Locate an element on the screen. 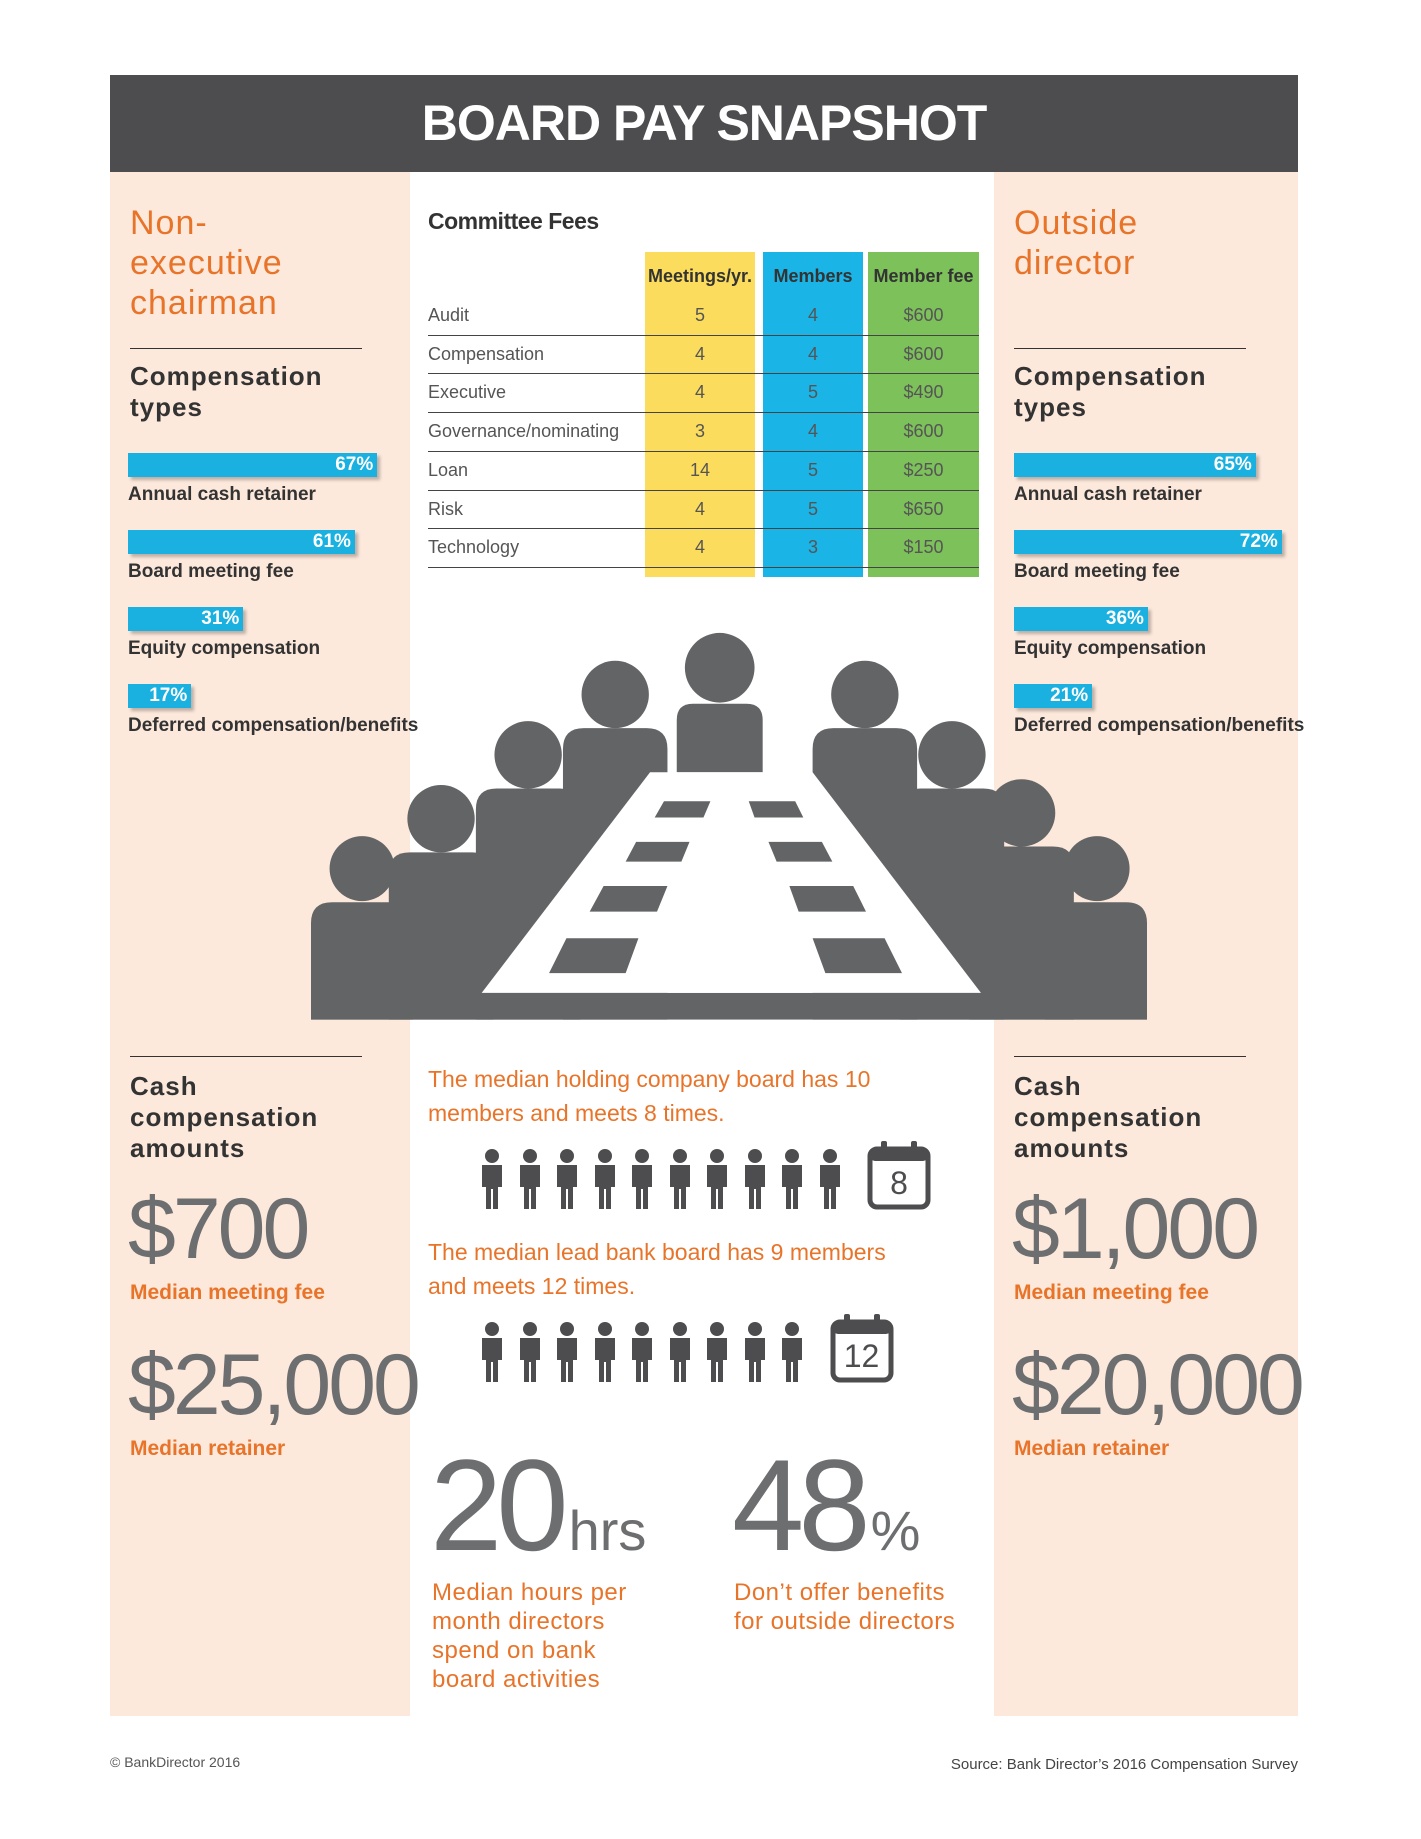  bar: 21% is located at coordinates (1053, 696).